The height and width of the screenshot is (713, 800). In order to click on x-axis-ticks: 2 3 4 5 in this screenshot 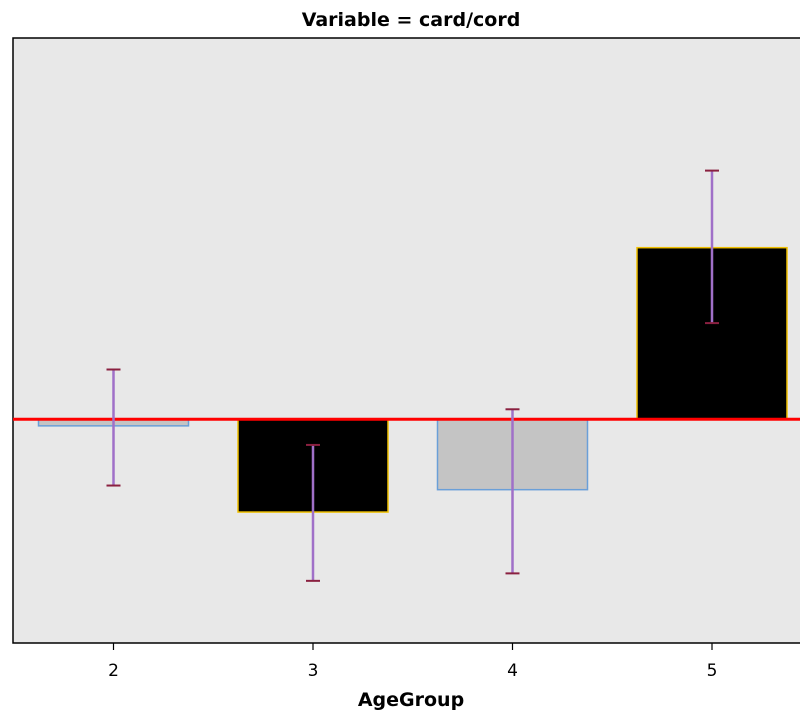, I will do `click(412, 662)`.